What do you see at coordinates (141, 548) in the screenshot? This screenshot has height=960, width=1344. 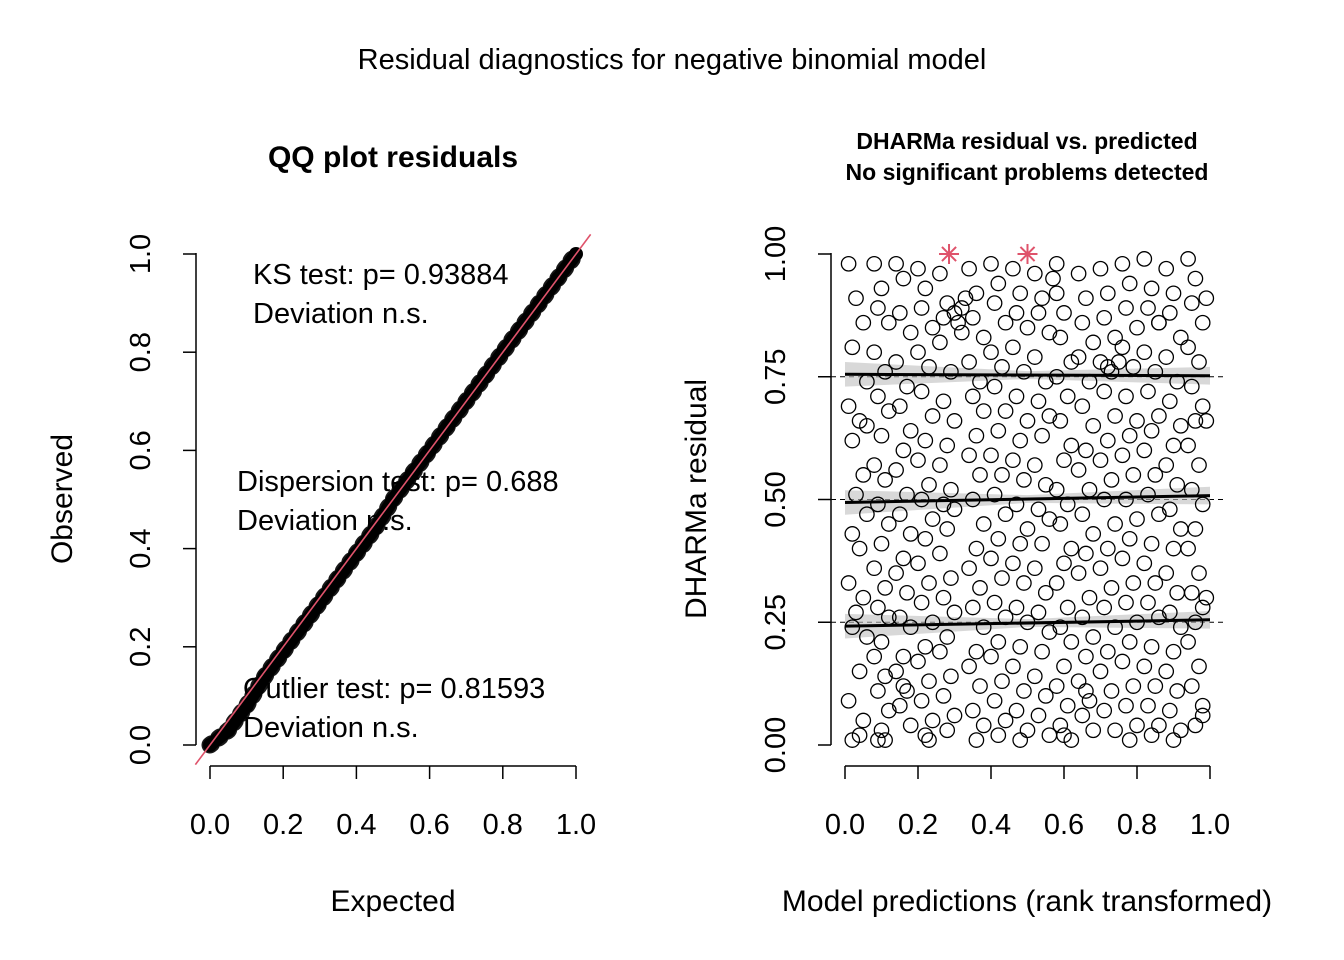 I see `qq-y-tick-label: 0.4` at bounding box center [141, 548].